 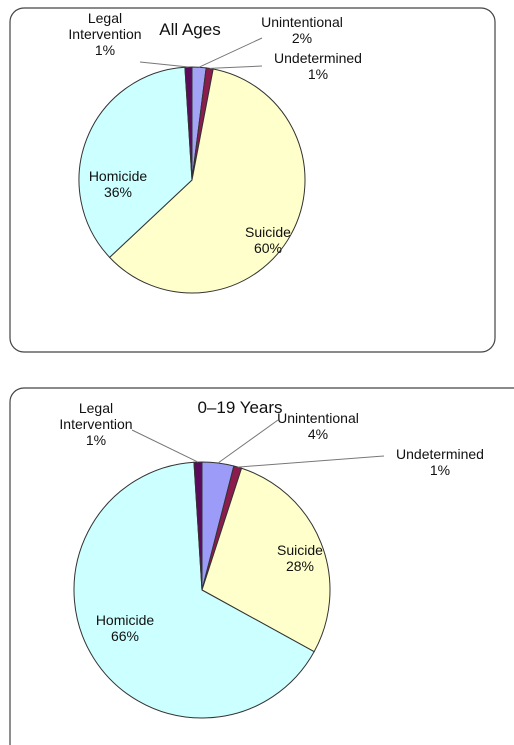 What do you see at coordinates (240, 407) in the screenshot?
I see `chart-title: 0–19 Years` at bounding box center [240, 407].